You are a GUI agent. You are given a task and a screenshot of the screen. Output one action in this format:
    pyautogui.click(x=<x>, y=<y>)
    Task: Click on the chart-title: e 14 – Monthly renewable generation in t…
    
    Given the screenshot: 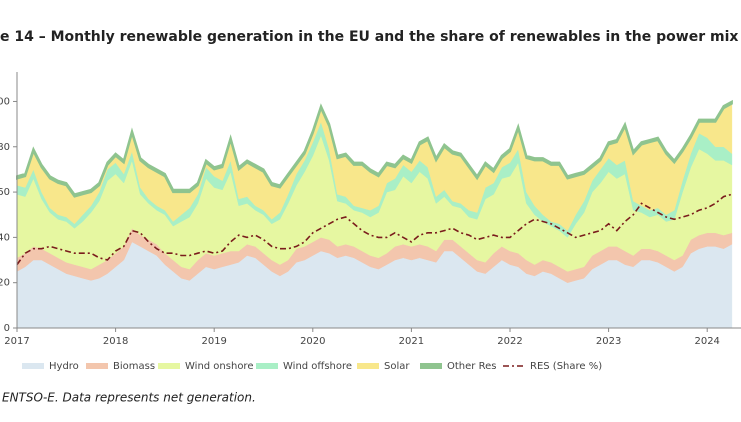 What is the action you would take?
    pyautogui.click(x=369, y=37)
    